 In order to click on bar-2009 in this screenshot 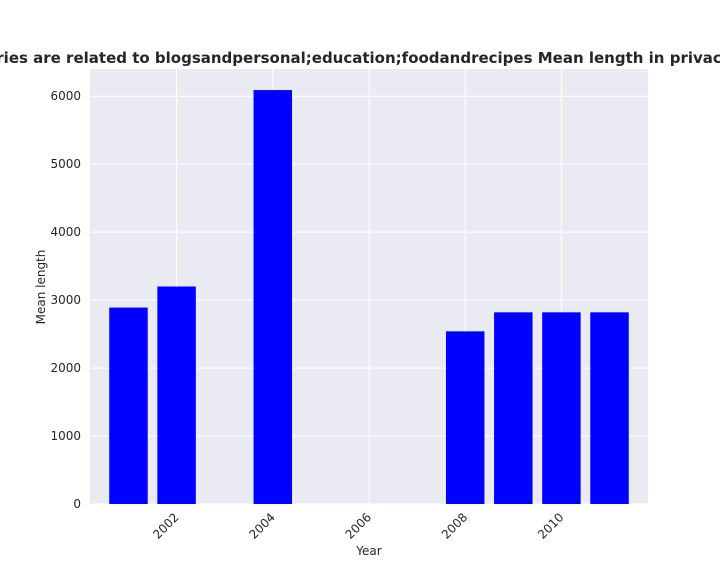, I will do `click(513, 408)`.